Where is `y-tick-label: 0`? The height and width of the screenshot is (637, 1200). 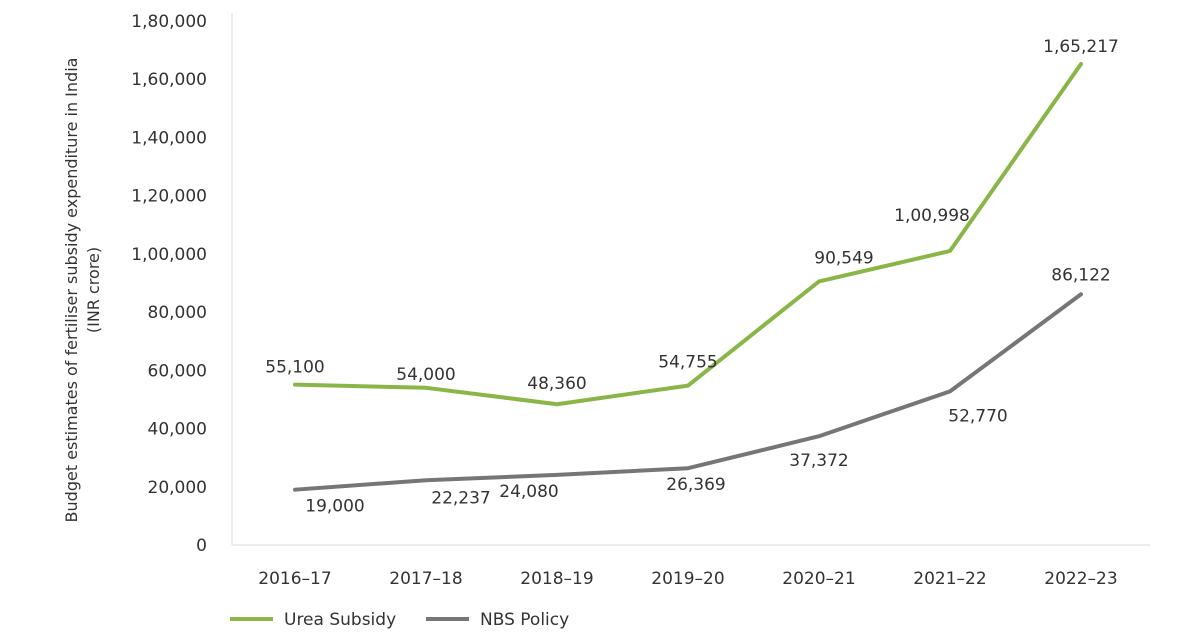
y-tick-label: 0 is located at coordinates (201, 546).